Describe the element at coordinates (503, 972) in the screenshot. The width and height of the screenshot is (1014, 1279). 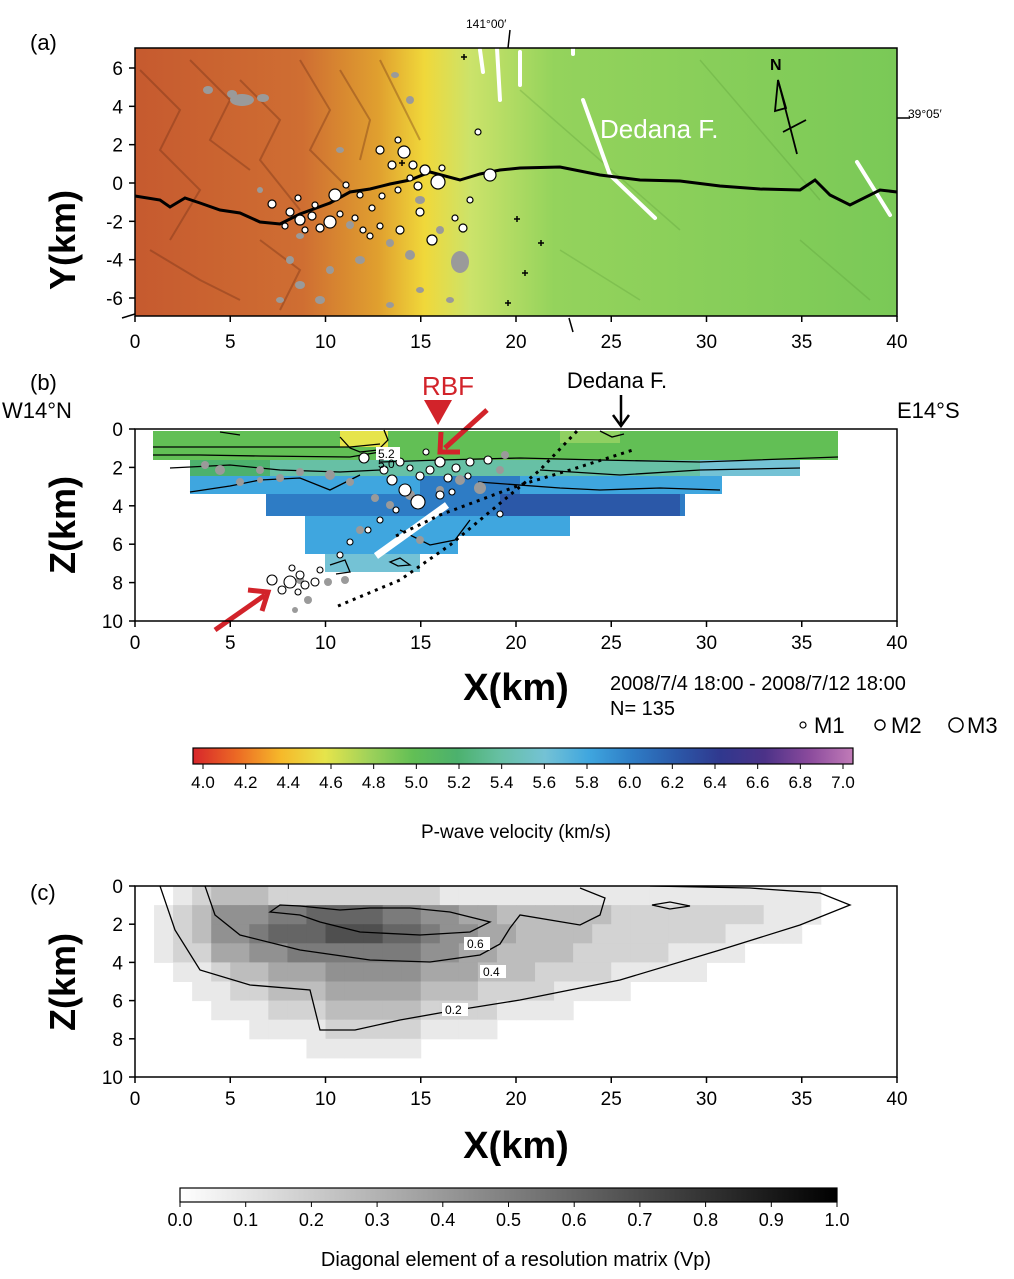
I see `resolution-section: 0.6 0.4 0.2` at that location.